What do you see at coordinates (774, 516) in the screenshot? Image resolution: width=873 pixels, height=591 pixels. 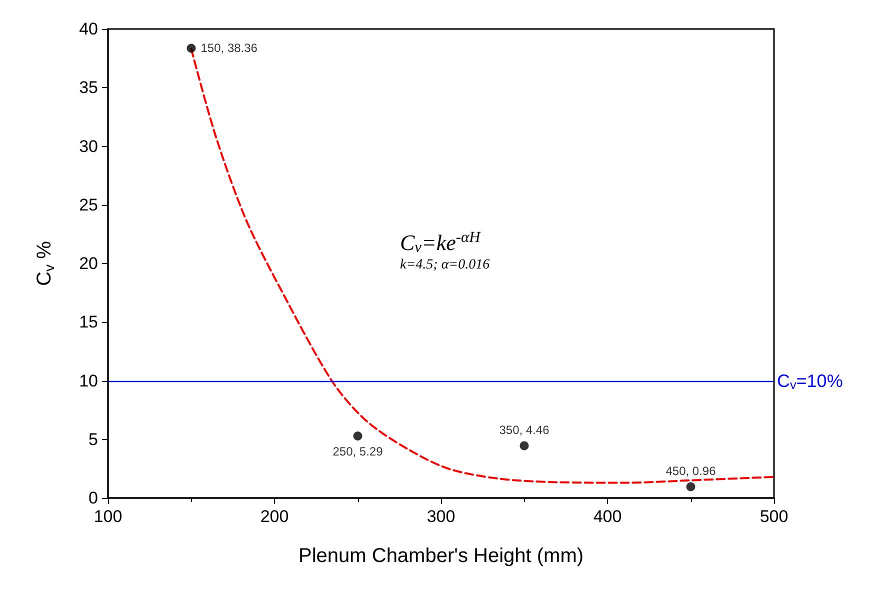 I see `x-tick-label: 500` at bounding box center [774, 516].